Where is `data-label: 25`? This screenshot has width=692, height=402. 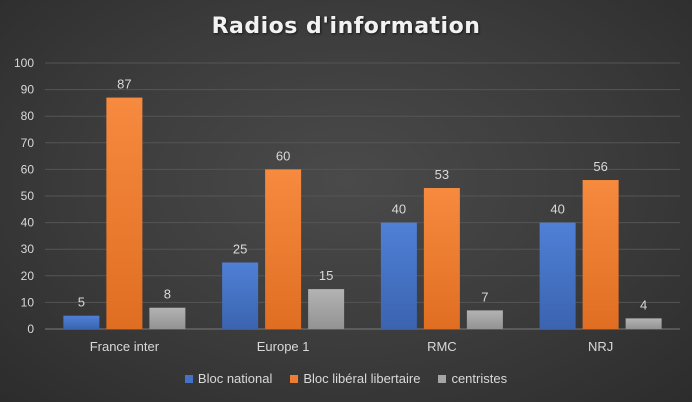
data-label: 25 is located at coordinates (240, 249).